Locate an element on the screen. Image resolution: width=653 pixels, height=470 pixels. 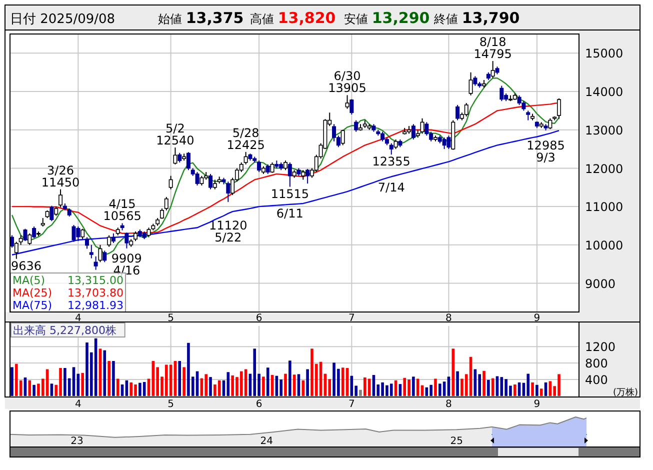
annotation: 11515 6/11 is located at coordinates (290, 203).